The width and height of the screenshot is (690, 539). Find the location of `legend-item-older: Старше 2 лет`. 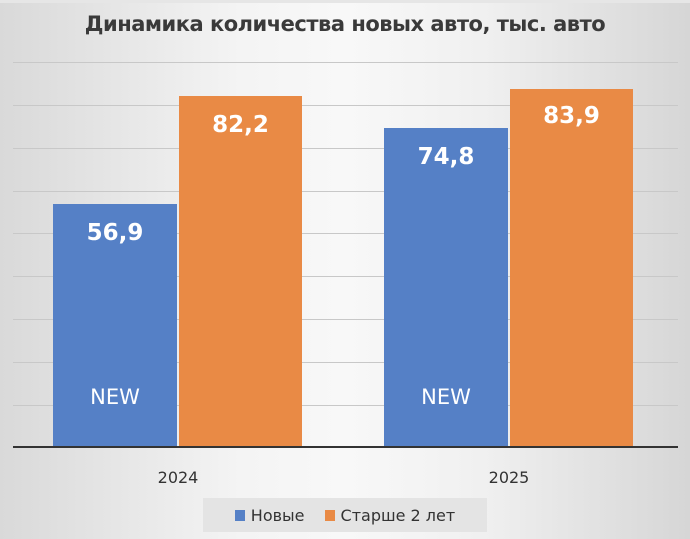

legend-item-older: Старше 2 лет is located at coordinates (390, 515).